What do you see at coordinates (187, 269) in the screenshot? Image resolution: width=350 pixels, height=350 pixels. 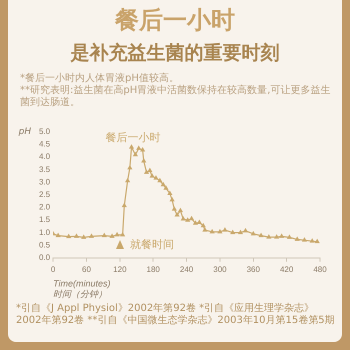 I see `x-tick-label: 240` at bounding box center [187, 269].